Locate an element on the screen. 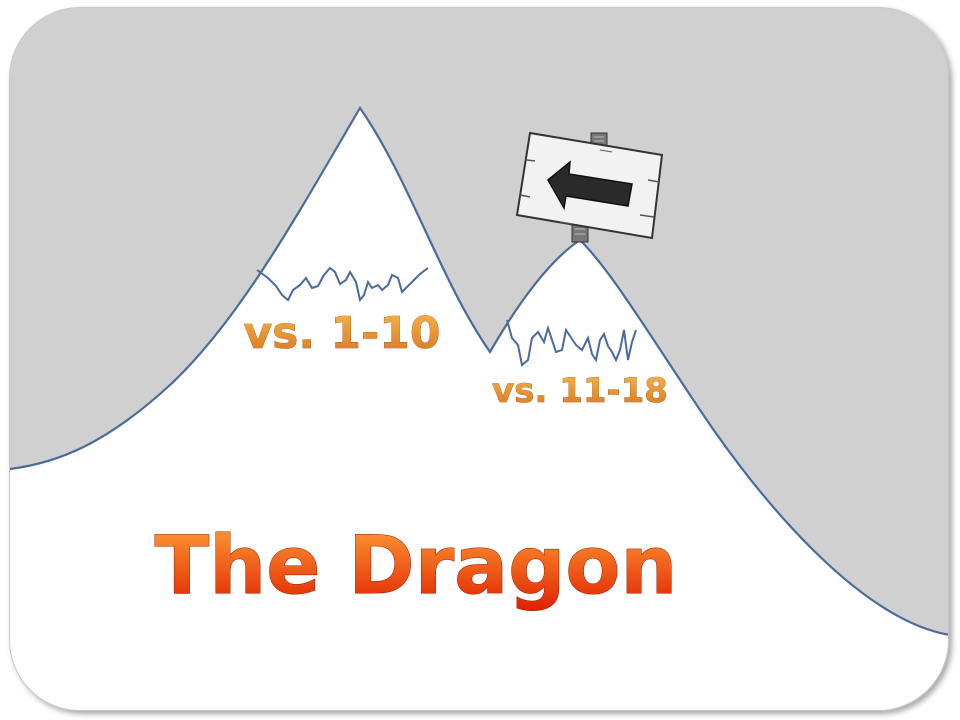  right-peak-label: vs. 11-18 is located at coordinates (580, 391).